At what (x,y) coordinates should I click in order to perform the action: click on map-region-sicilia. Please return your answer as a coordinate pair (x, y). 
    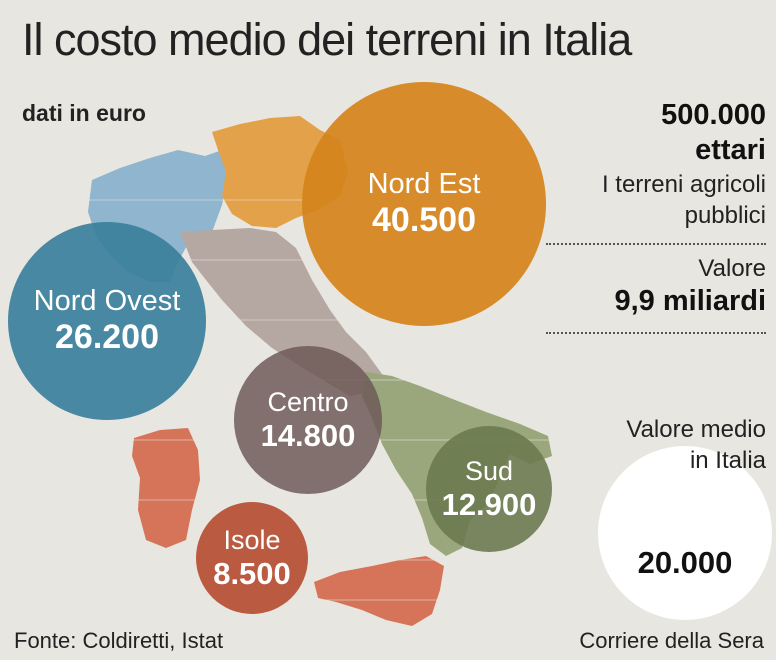
    Looking at the image, I should click on (379, 591).